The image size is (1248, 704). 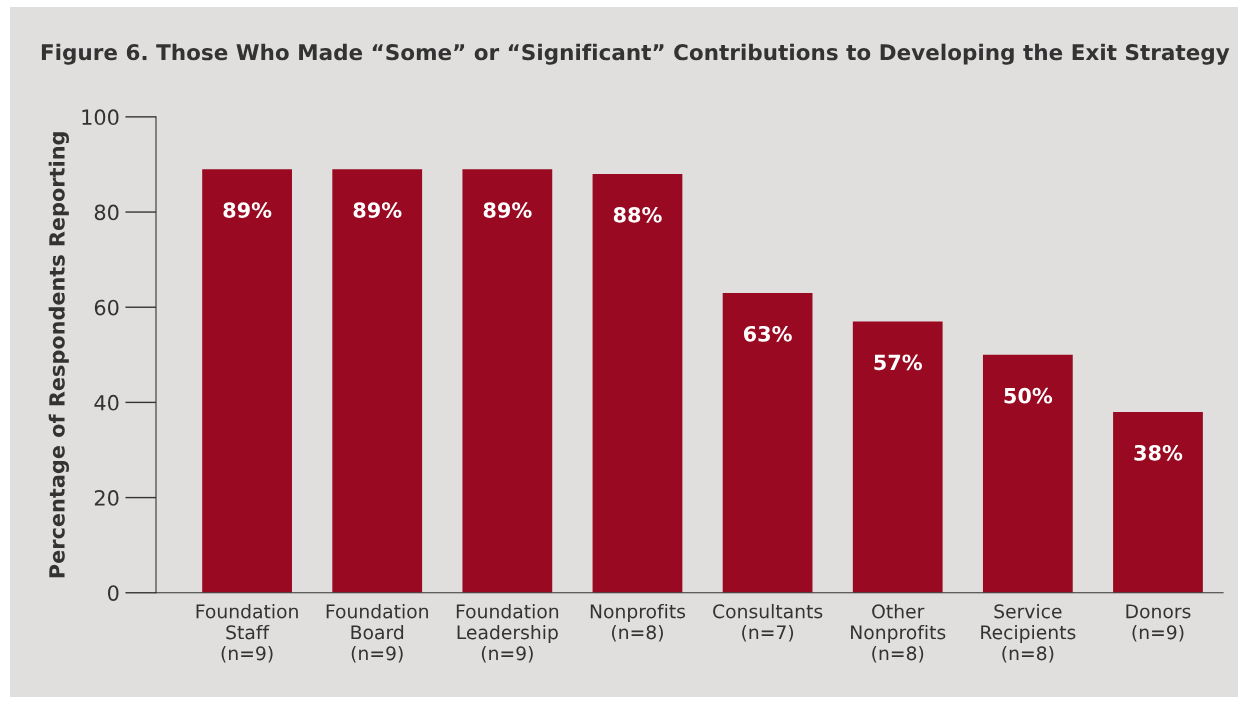 I want to click on y-tick-label: 60, so click(x=106, y=307).